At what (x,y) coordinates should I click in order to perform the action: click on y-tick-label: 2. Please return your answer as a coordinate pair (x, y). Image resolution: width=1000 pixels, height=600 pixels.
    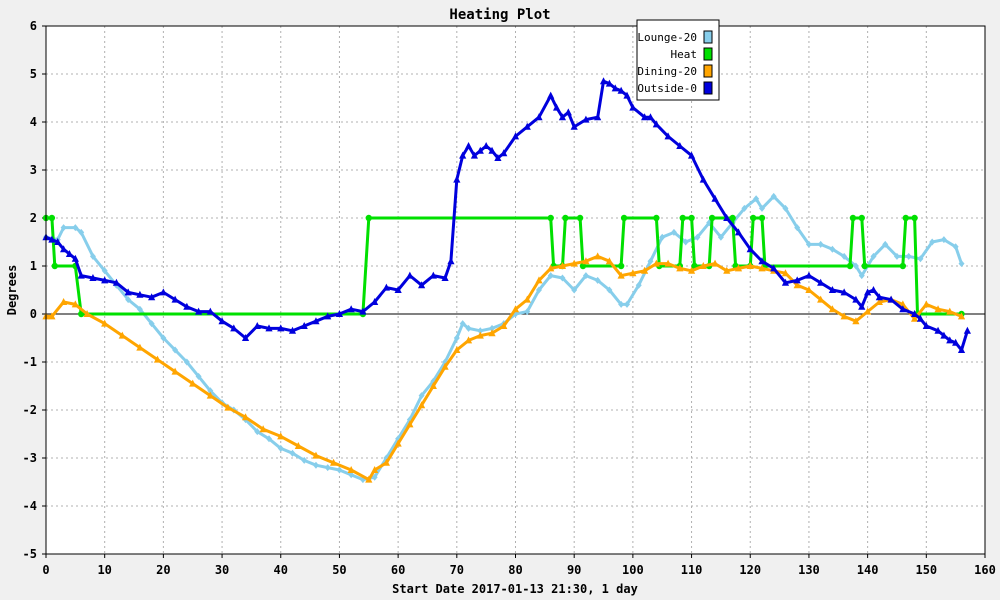
    Looking at the image, I should click on (33, 218).